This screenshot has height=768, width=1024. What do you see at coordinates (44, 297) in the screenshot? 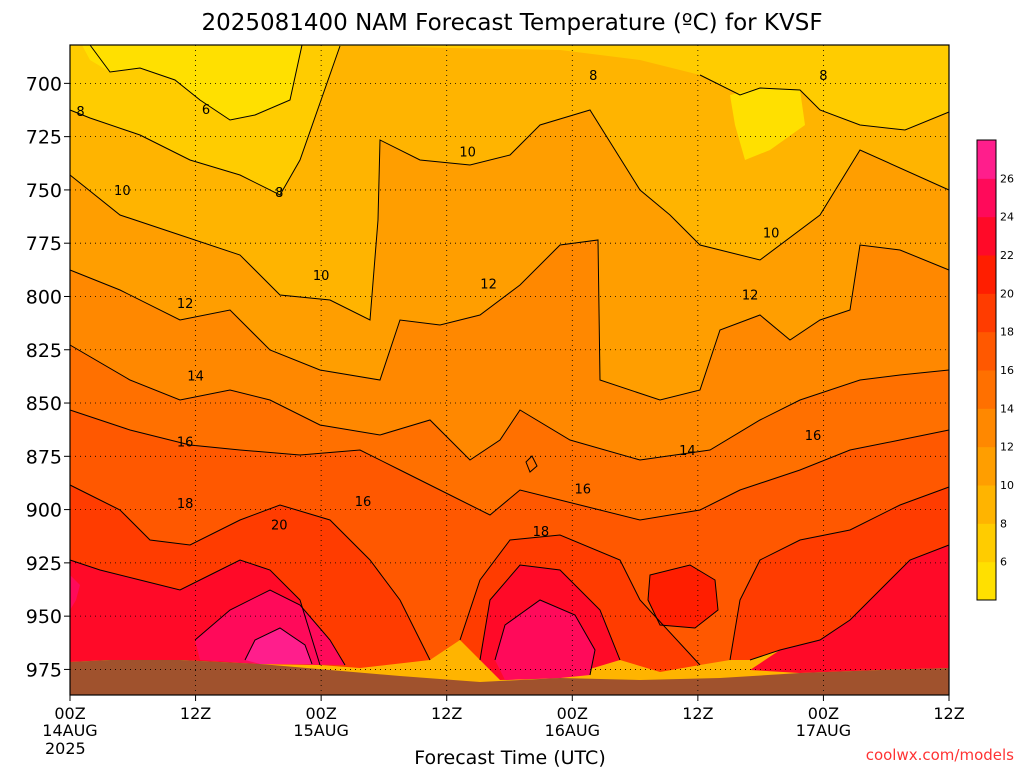
I see `y-tick-label: 800` at bounding box center [44, 297].